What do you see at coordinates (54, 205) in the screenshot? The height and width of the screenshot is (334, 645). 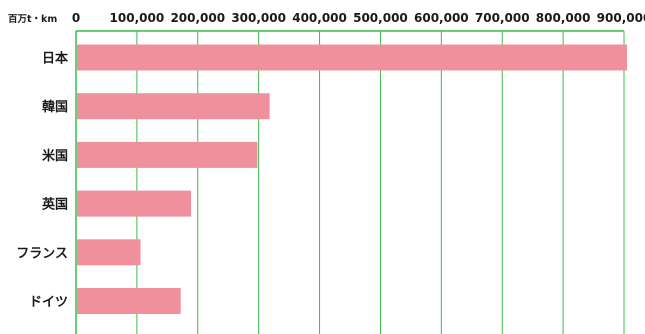 I see `category-label: 英国` at bounding box center [54, 205].